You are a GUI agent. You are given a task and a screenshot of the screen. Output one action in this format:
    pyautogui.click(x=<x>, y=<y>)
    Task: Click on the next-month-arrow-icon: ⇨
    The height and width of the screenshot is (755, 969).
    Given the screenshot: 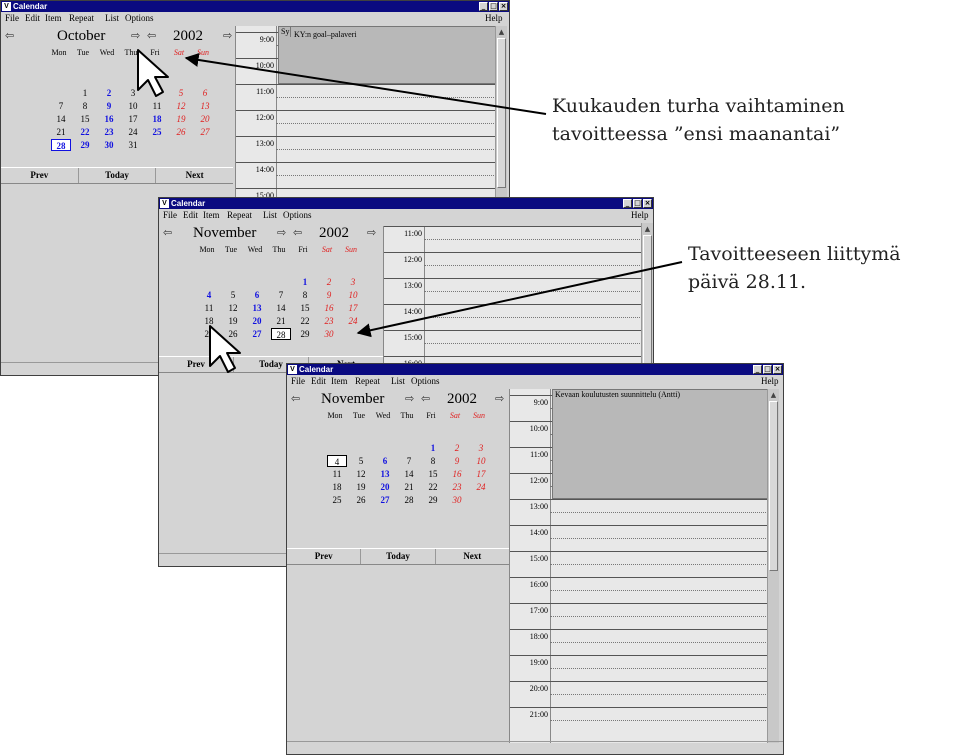 What is the action you would take?
    pyautogui.click(x=282, y=232)
    